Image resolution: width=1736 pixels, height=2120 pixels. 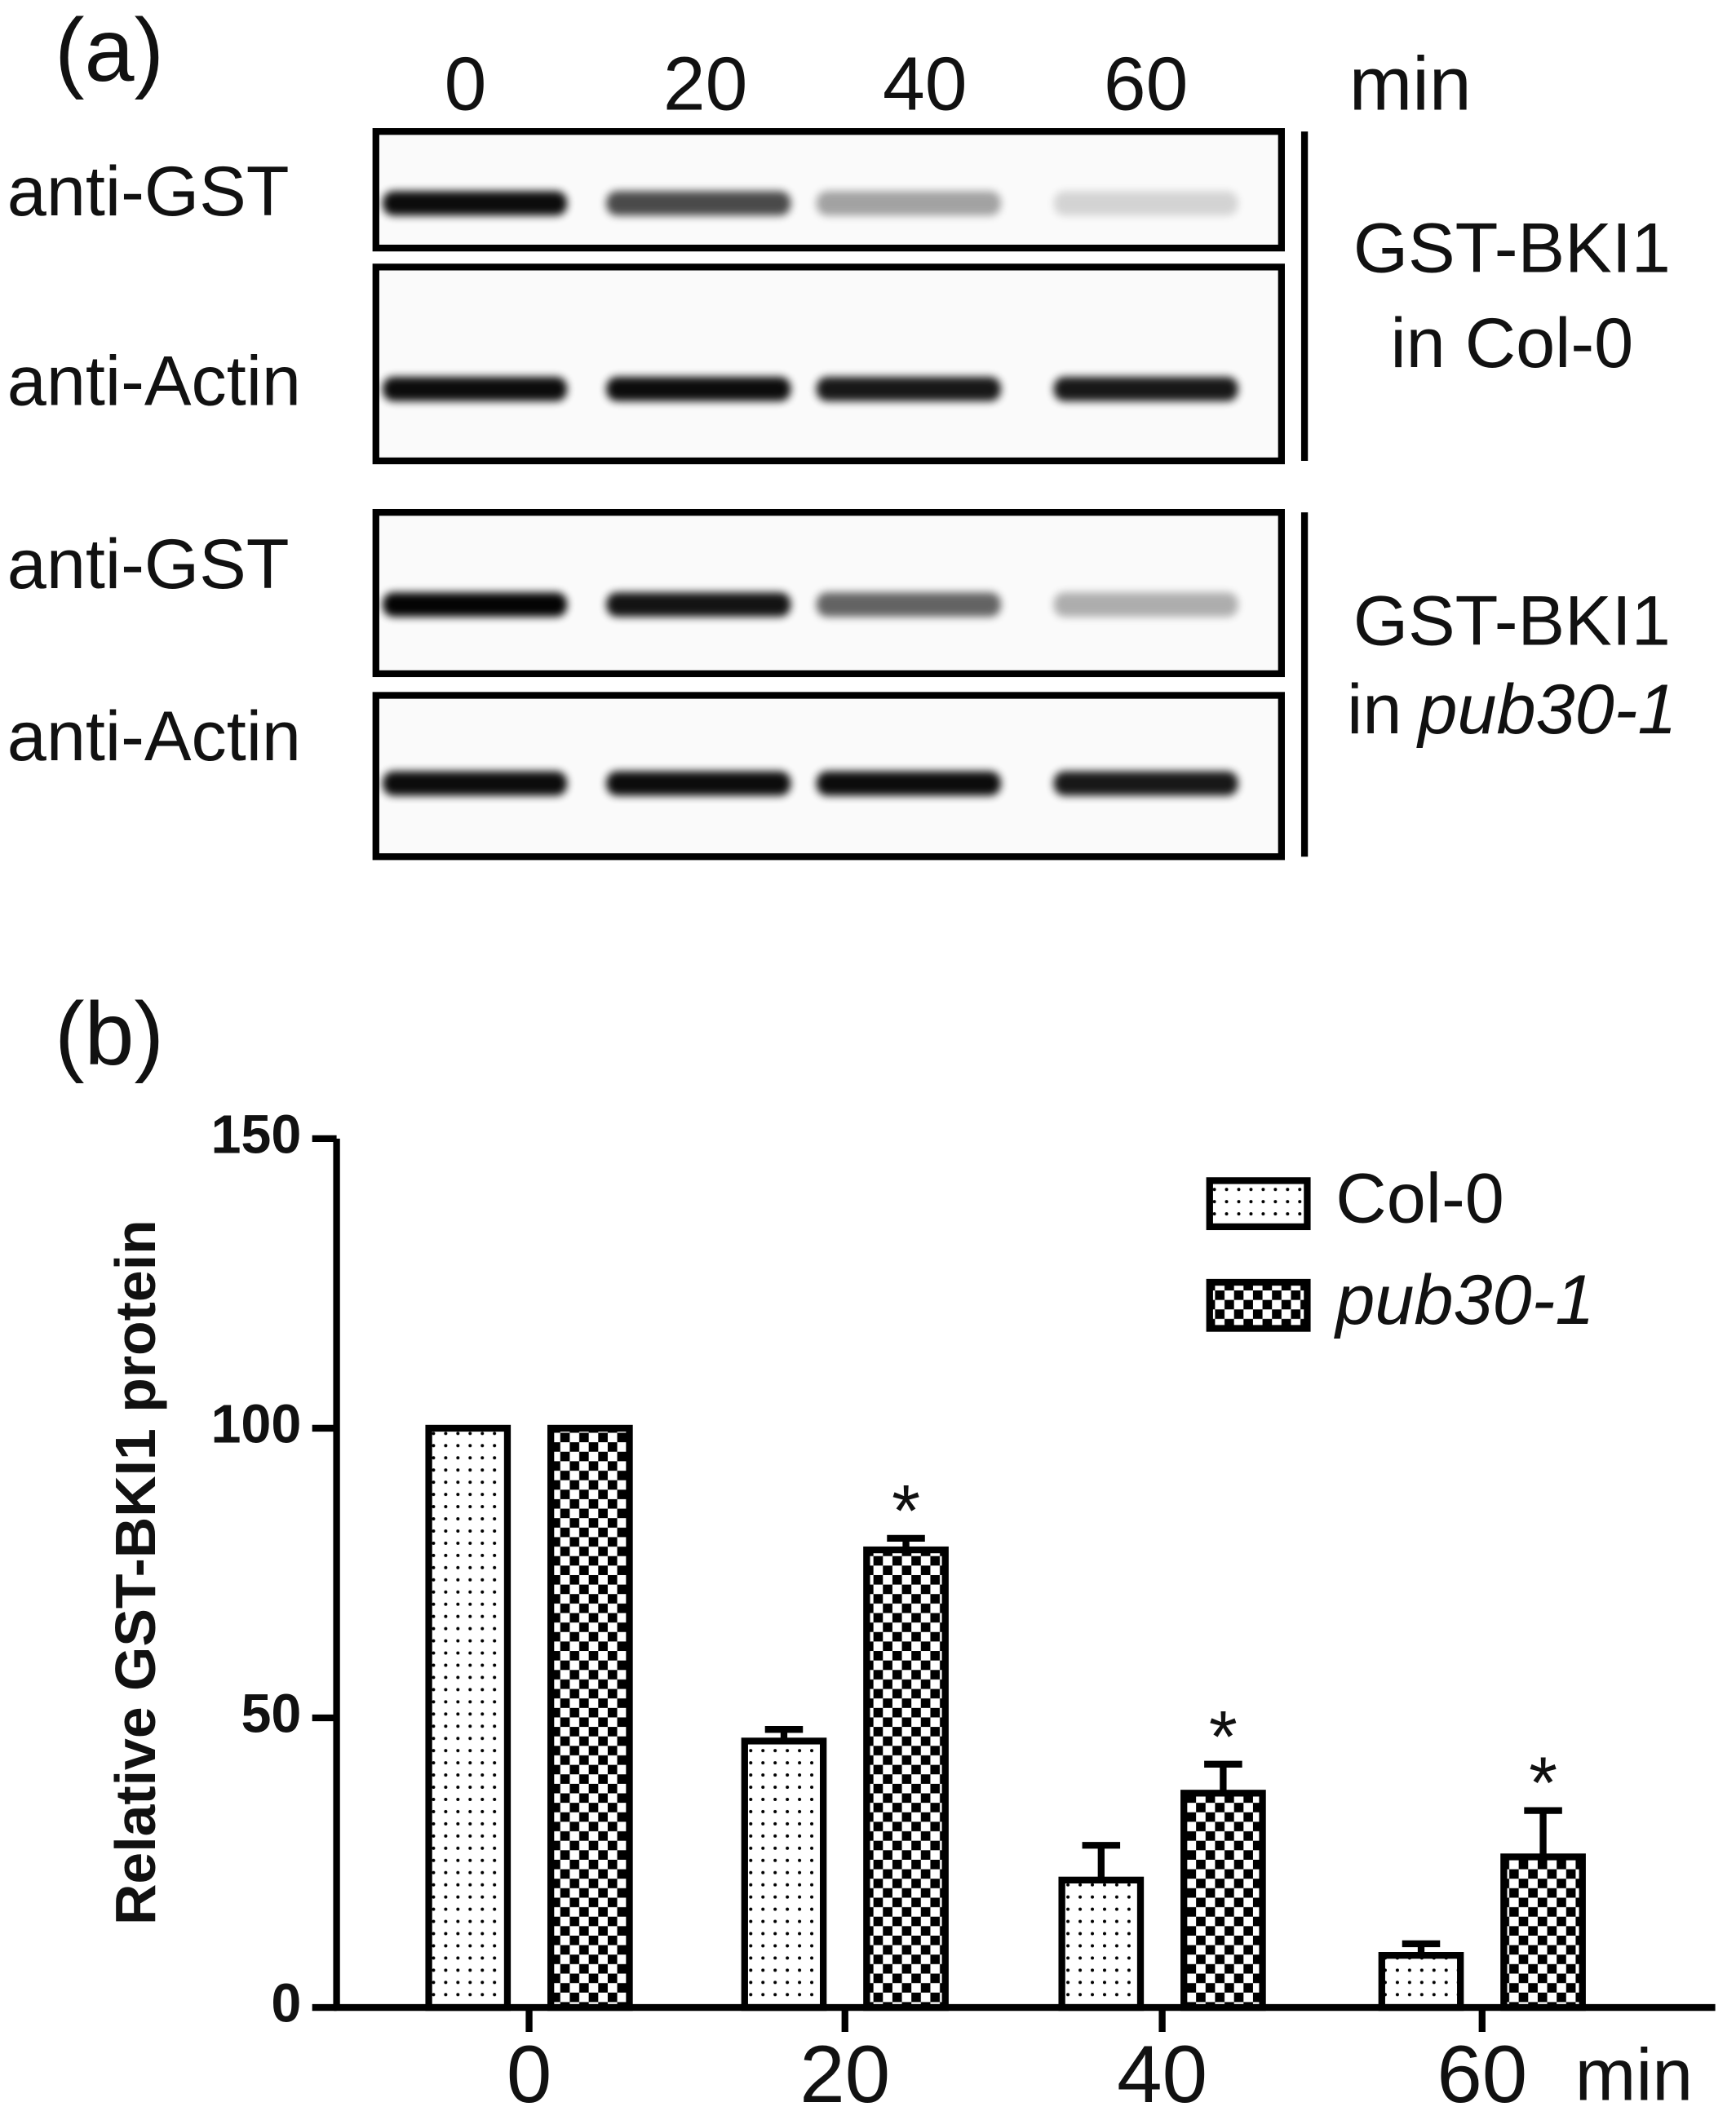 What do you see at coordinates (109, 1034) in the screenshot?
I see `panel-label: (b)` at bounding box center [109, 1034].